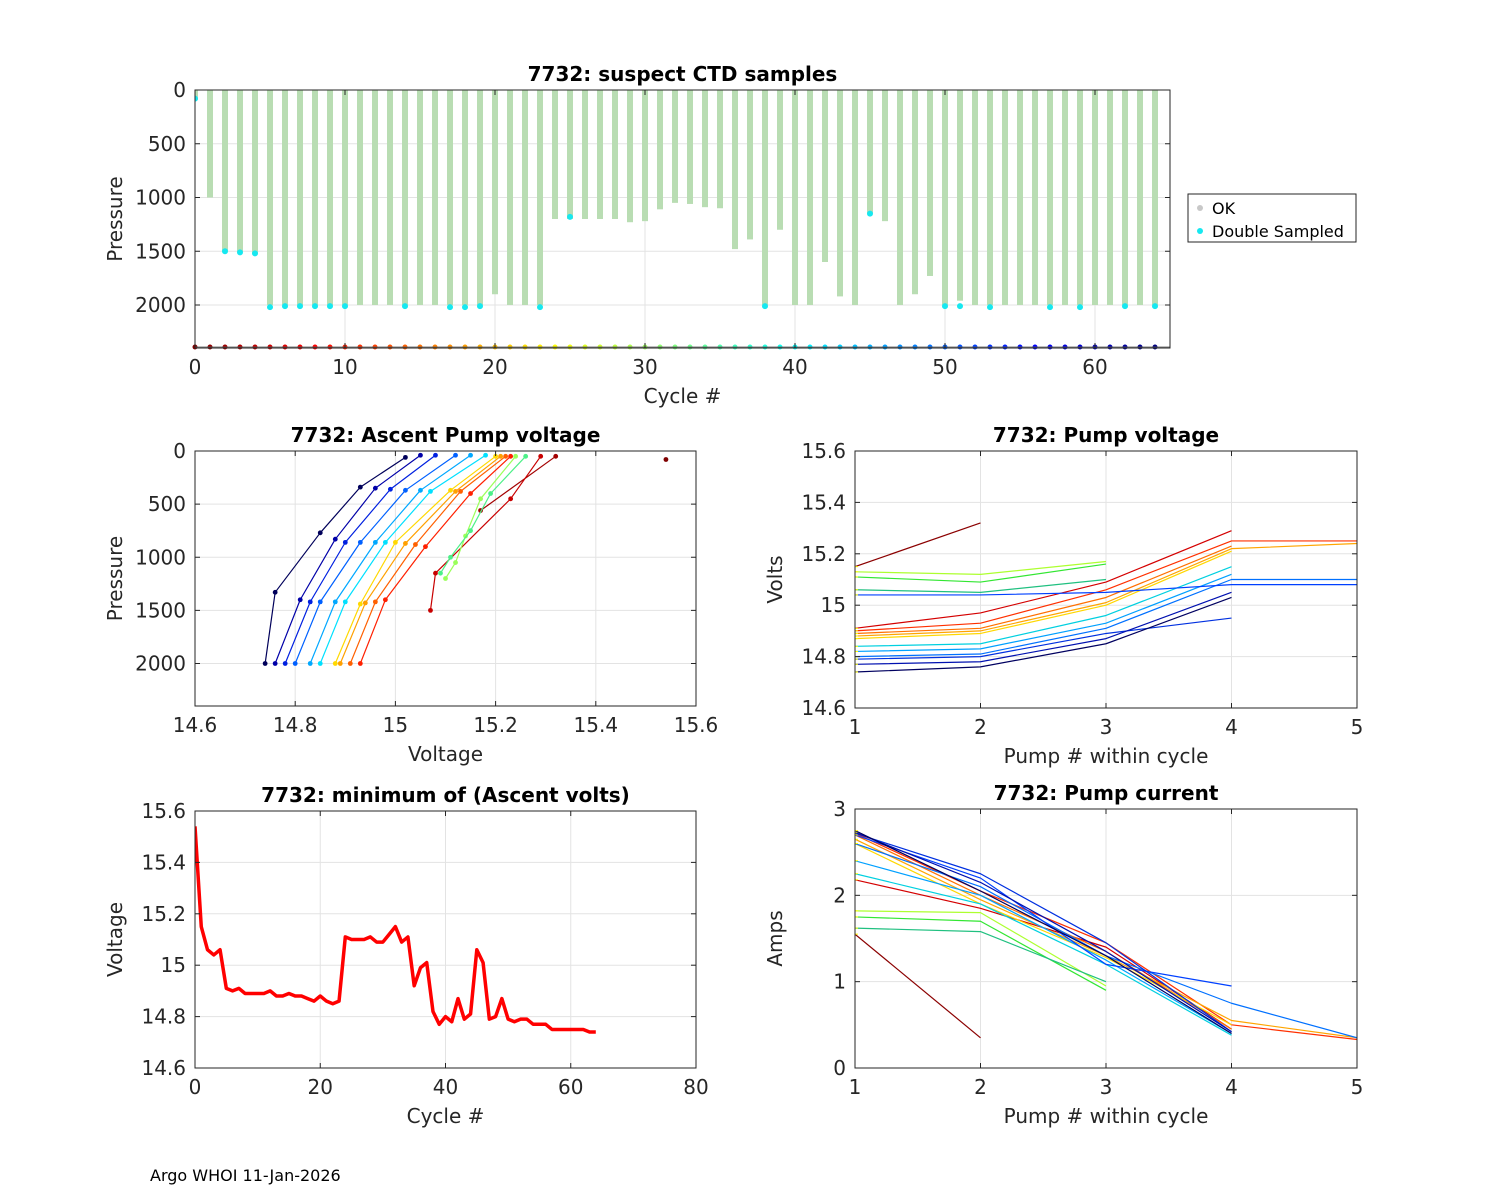 Image resolution: width=1500 pixels, height=1200 pixels. What do you see at coordinates (1106, 793) in the screenshot?
I see `chart-title: 7732: Pump current` at bounding box center [1106, 793].